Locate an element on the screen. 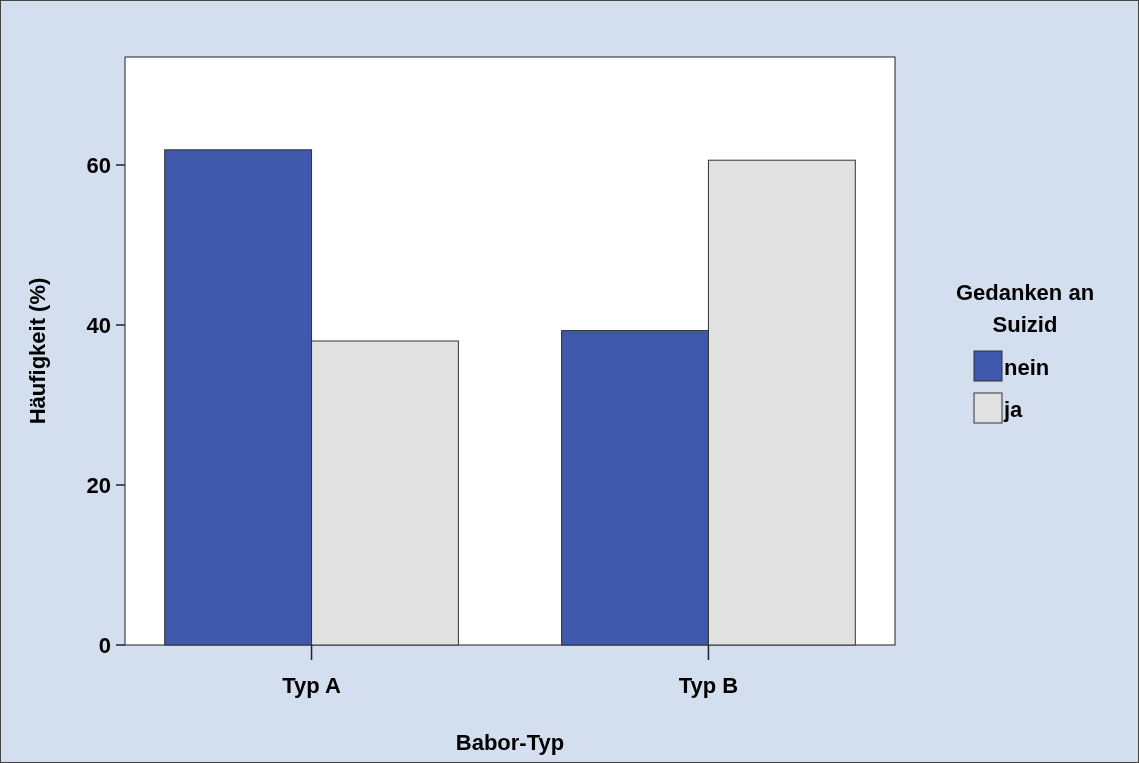 The width and height of the screenshot is (1139, 763). y-axis-title: Häufigkeit (%) is located at coordinates (37, 351).